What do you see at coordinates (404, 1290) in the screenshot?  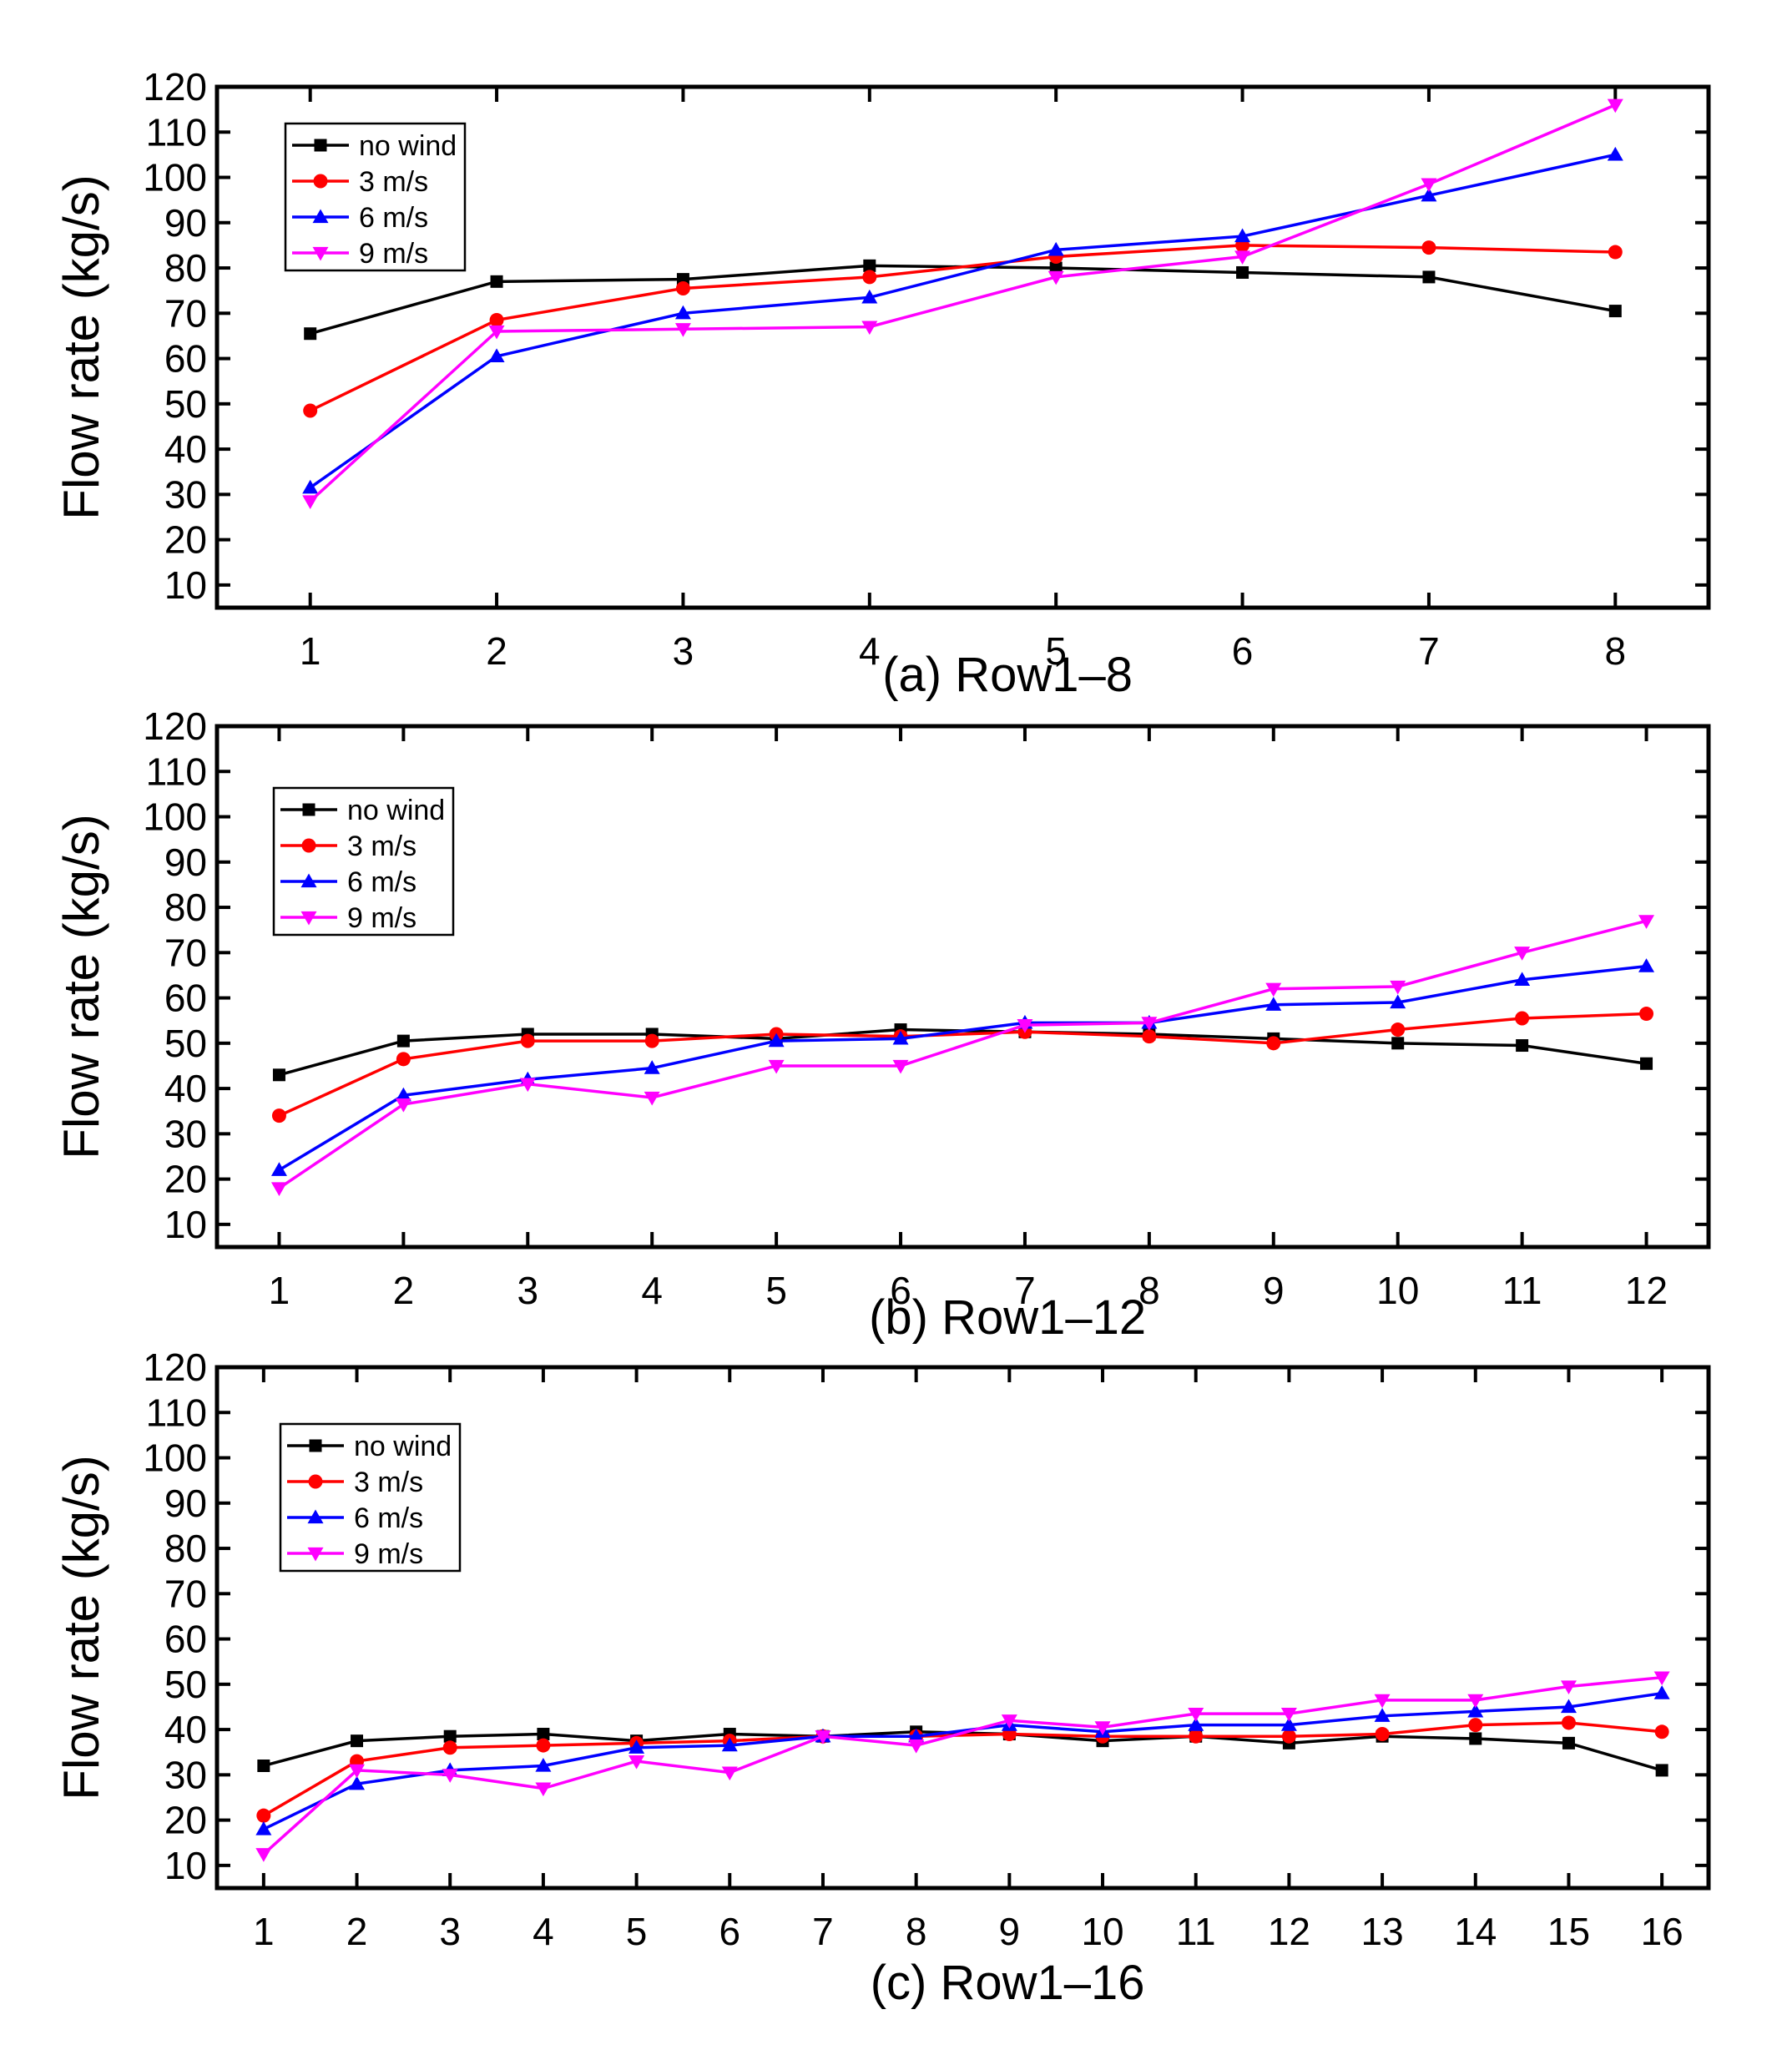 I see `x-tick-label: 2` at bounding box center [404, 1290].